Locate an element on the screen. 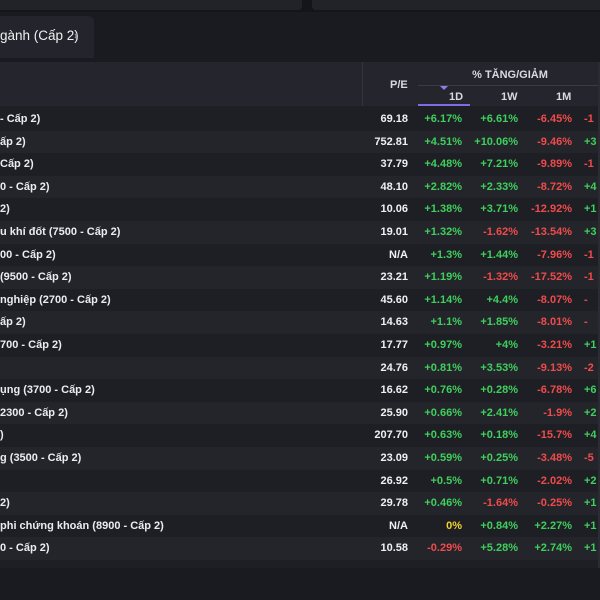  header-change-group: % TĂNG/GIẢM is located at coordinates (510, 75).